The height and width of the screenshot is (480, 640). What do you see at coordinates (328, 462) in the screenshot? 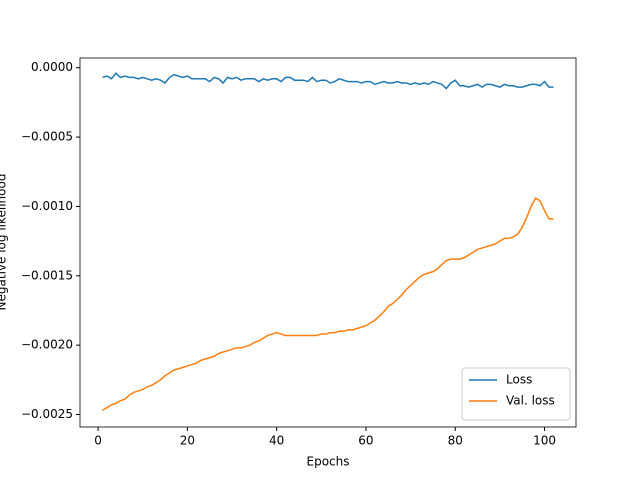
I see `x-axis-label: Epochs` at bounding box center [328, 462].